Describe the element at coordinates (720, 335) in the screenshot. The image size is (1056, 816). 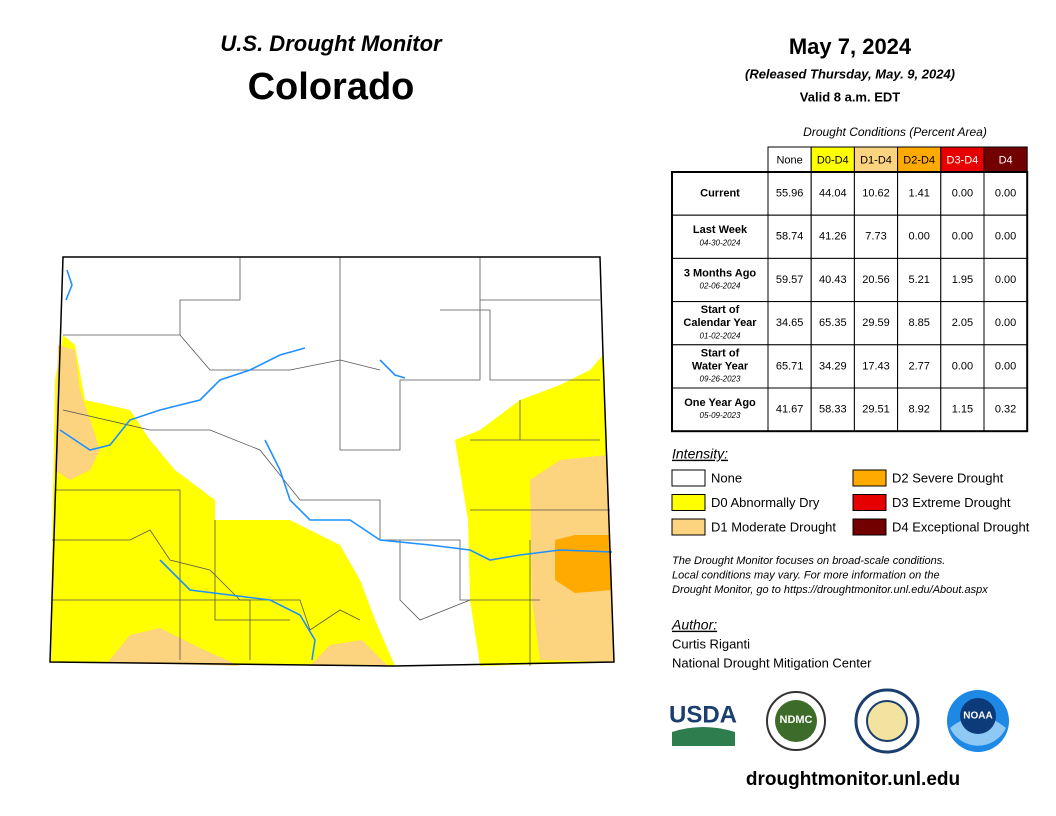
I see `row-date: 01-02-2024` at that location.